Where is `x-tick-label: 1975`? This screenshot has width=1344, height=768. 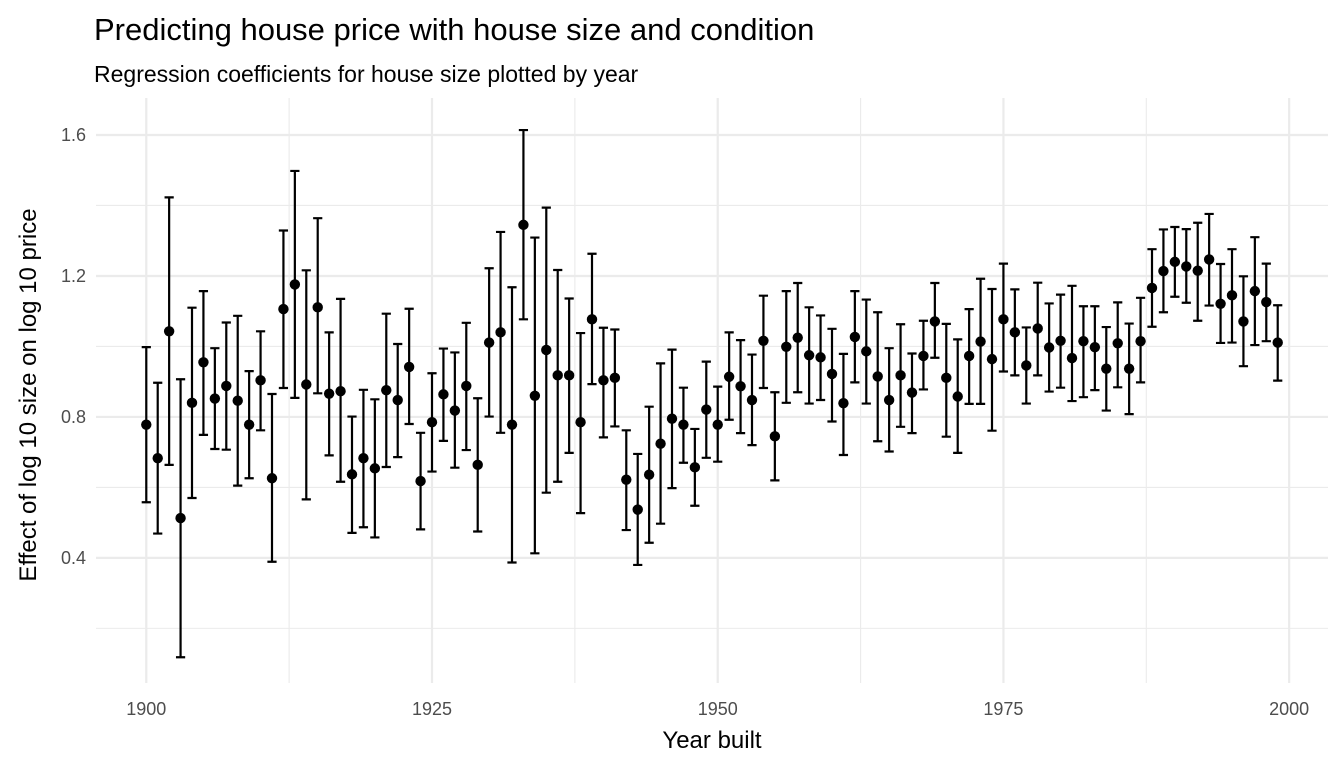 x-tick-label: 1975 is located at coordinates (1003, 709).